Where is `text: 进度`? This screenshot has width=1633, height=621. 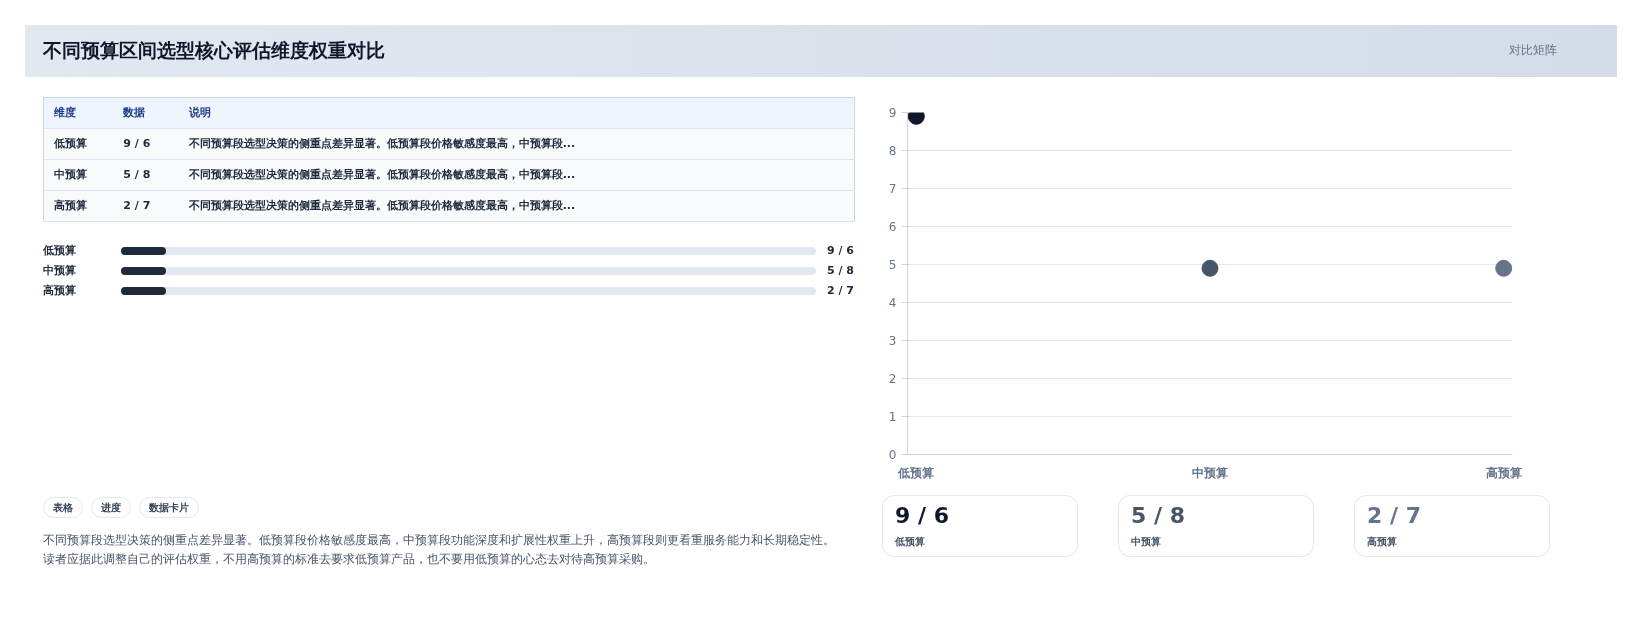
text: 进度 is located at coordinates (111, 507).